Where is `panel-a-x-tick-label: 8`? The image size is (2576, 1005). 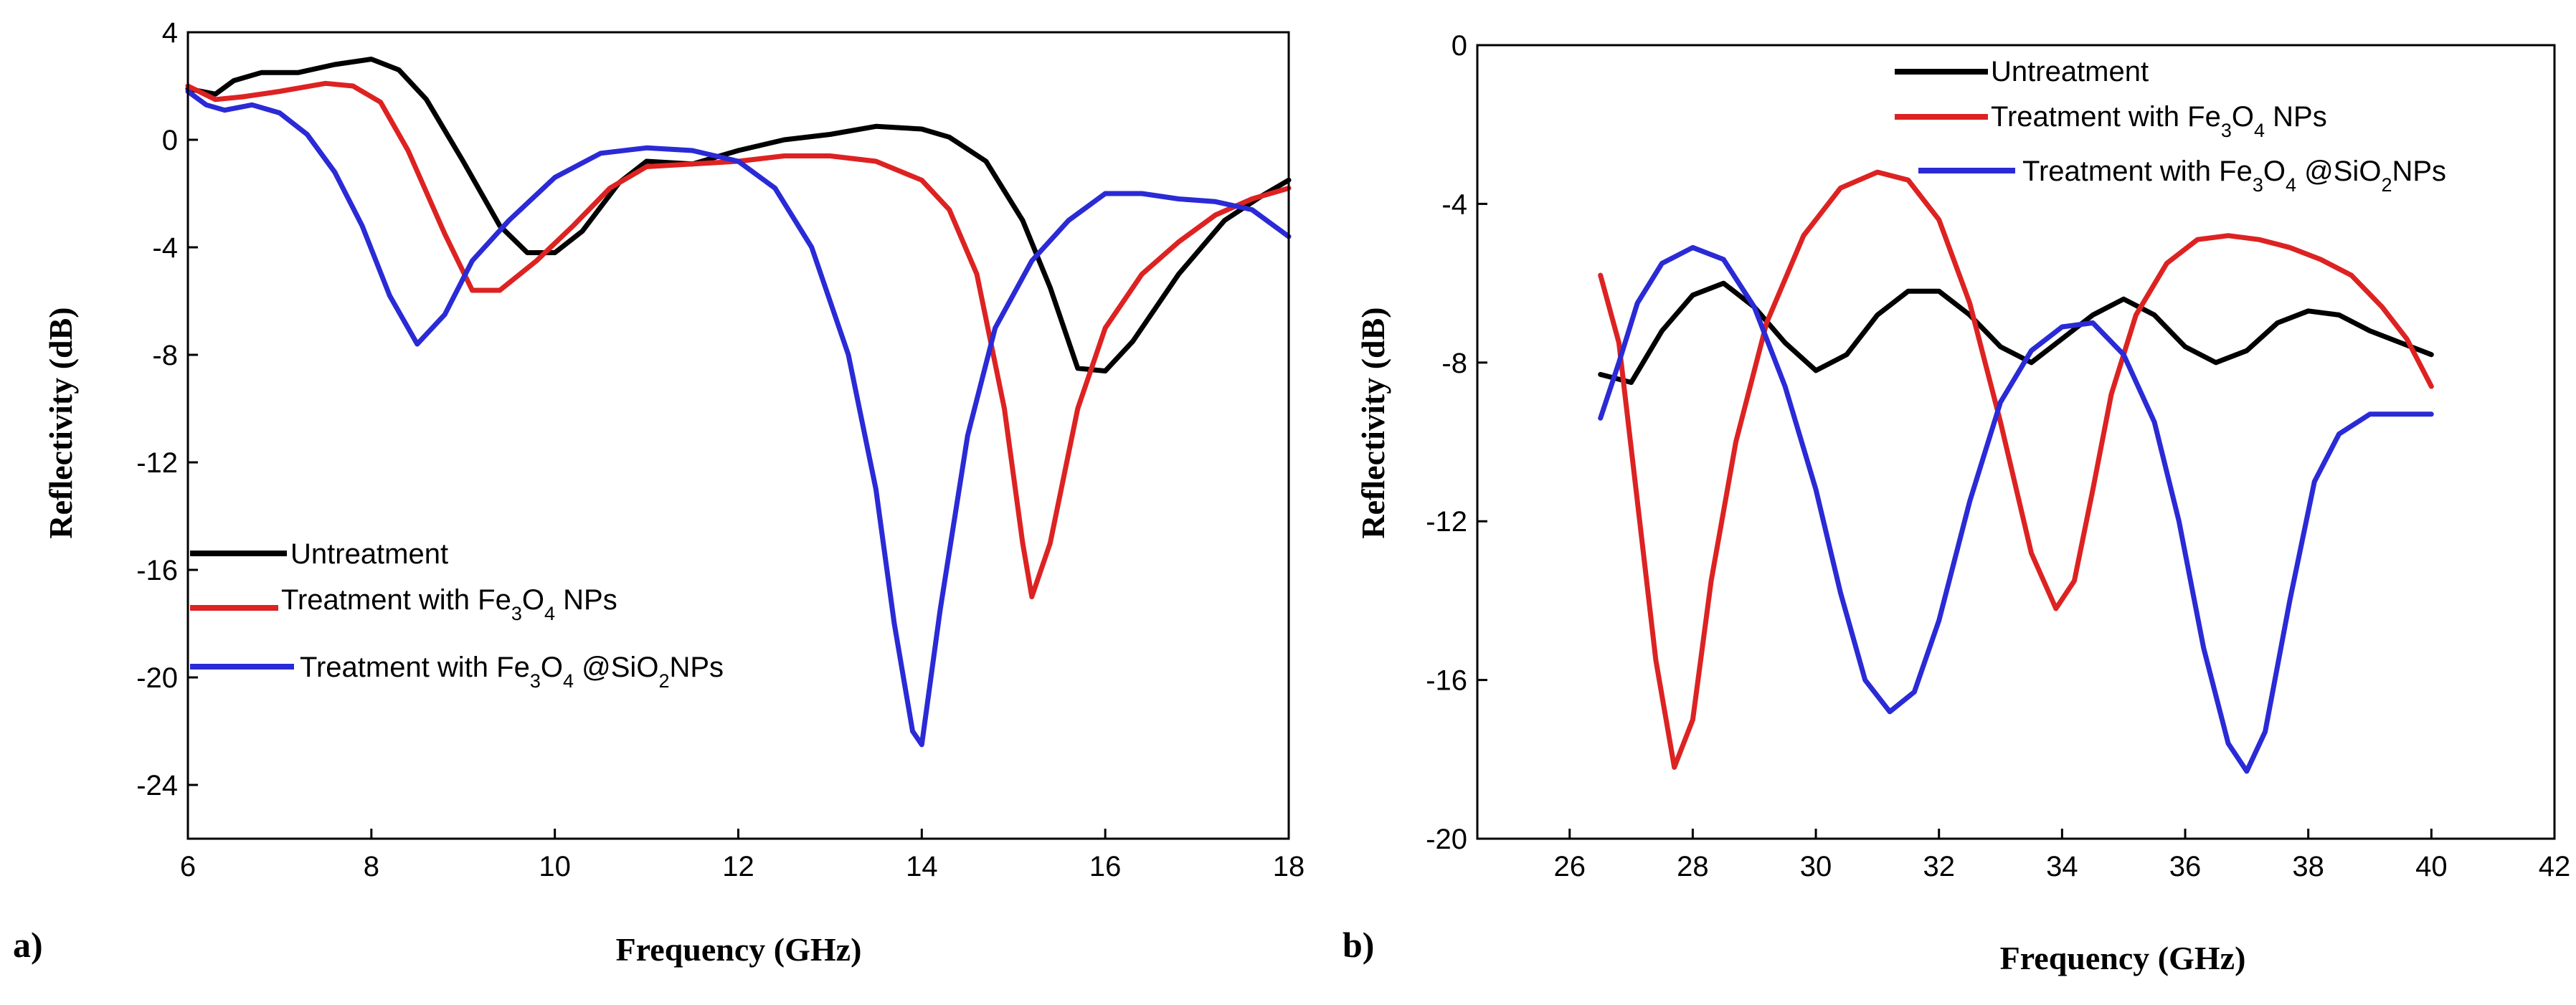
panel-a-x-tick-label: 8 is located at coordinates (371, 867).